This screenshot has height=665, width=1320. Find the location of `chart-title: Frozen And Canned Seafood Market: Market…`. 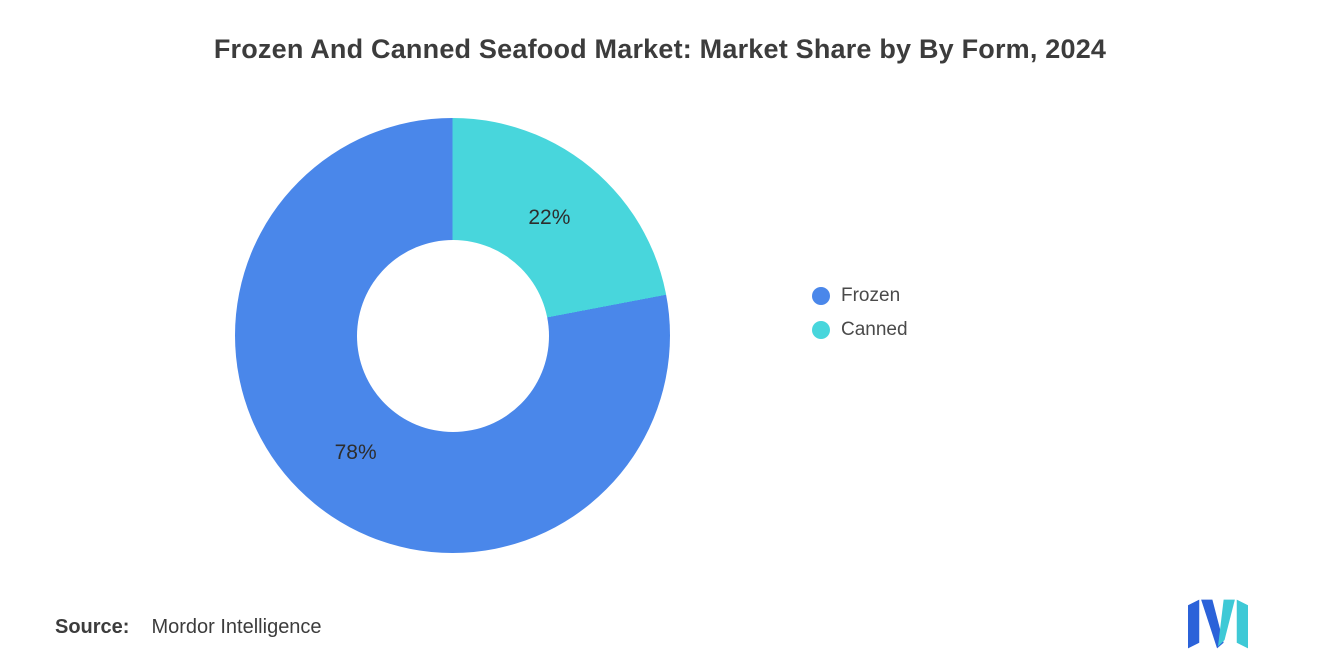

chart-title: Frozen And Canned Seafood Market: Market… is located at coordinates (660, 49).